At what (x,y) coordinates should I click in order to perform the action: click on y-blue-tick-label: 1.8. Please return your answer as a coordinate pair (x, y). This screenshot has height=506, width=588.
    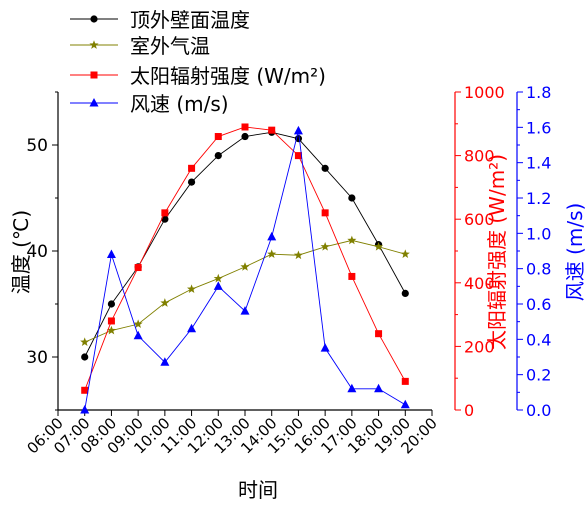
    Looking at the image, I should click on (538, 92).